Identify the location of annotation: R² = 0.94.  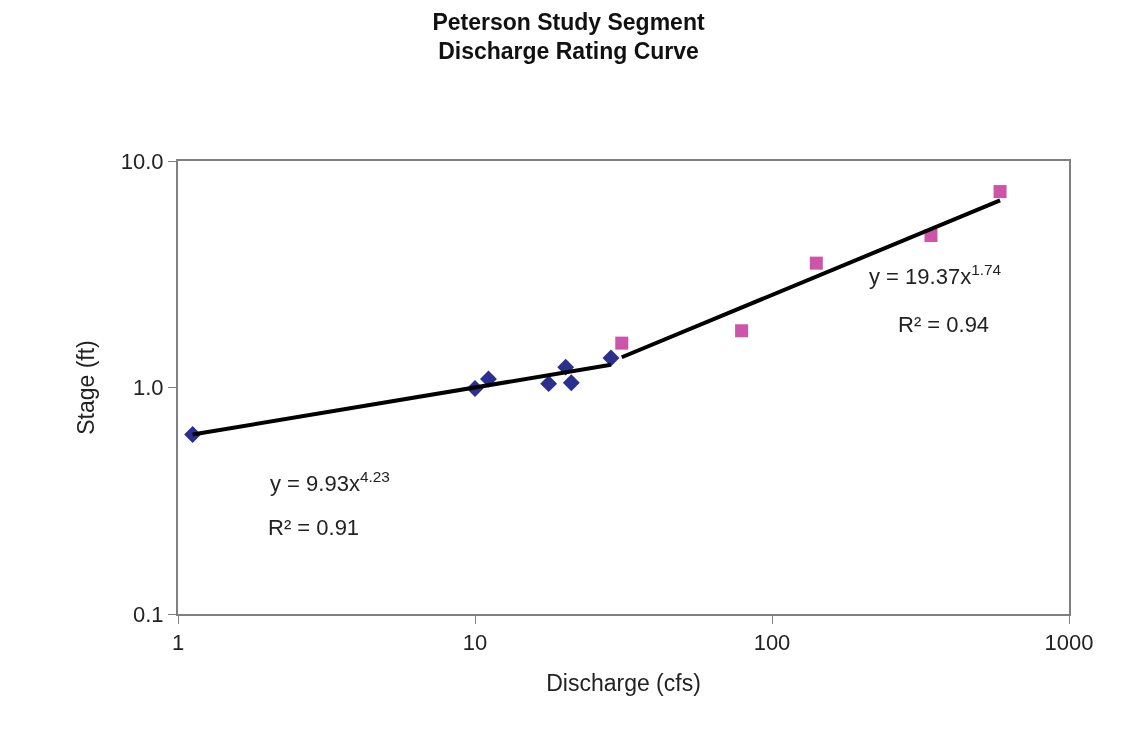
(944, 324).